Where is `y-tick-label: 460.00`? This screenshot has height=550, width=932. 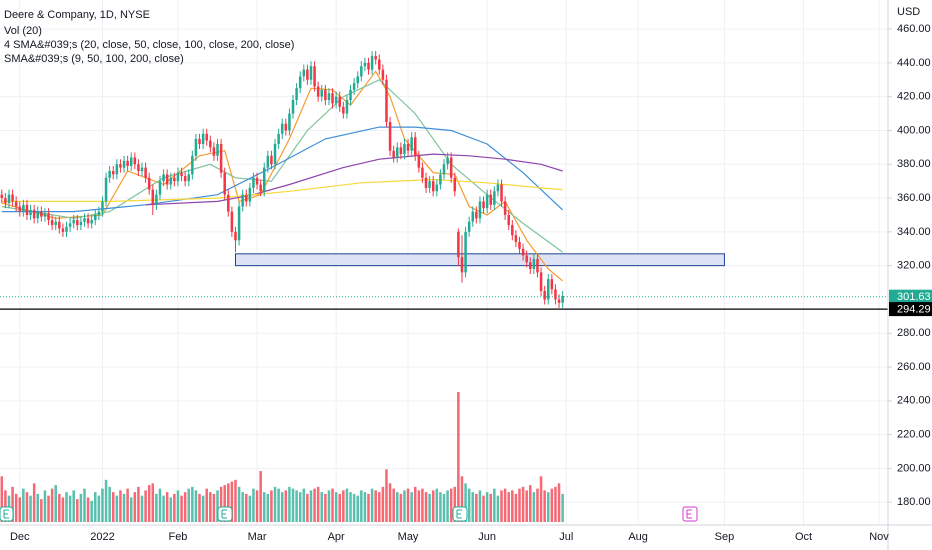
y-tick-label: 460.00 is located at coordinates (914, 29).